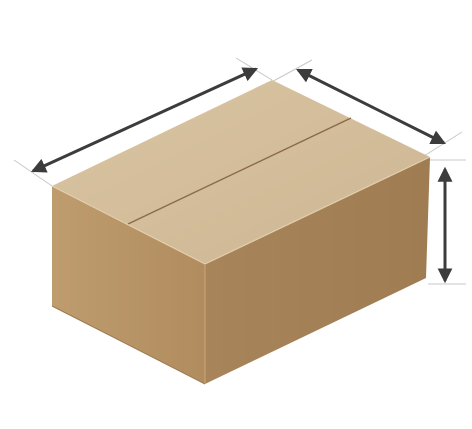  I want to click on box-left-face, so click(128, 285).